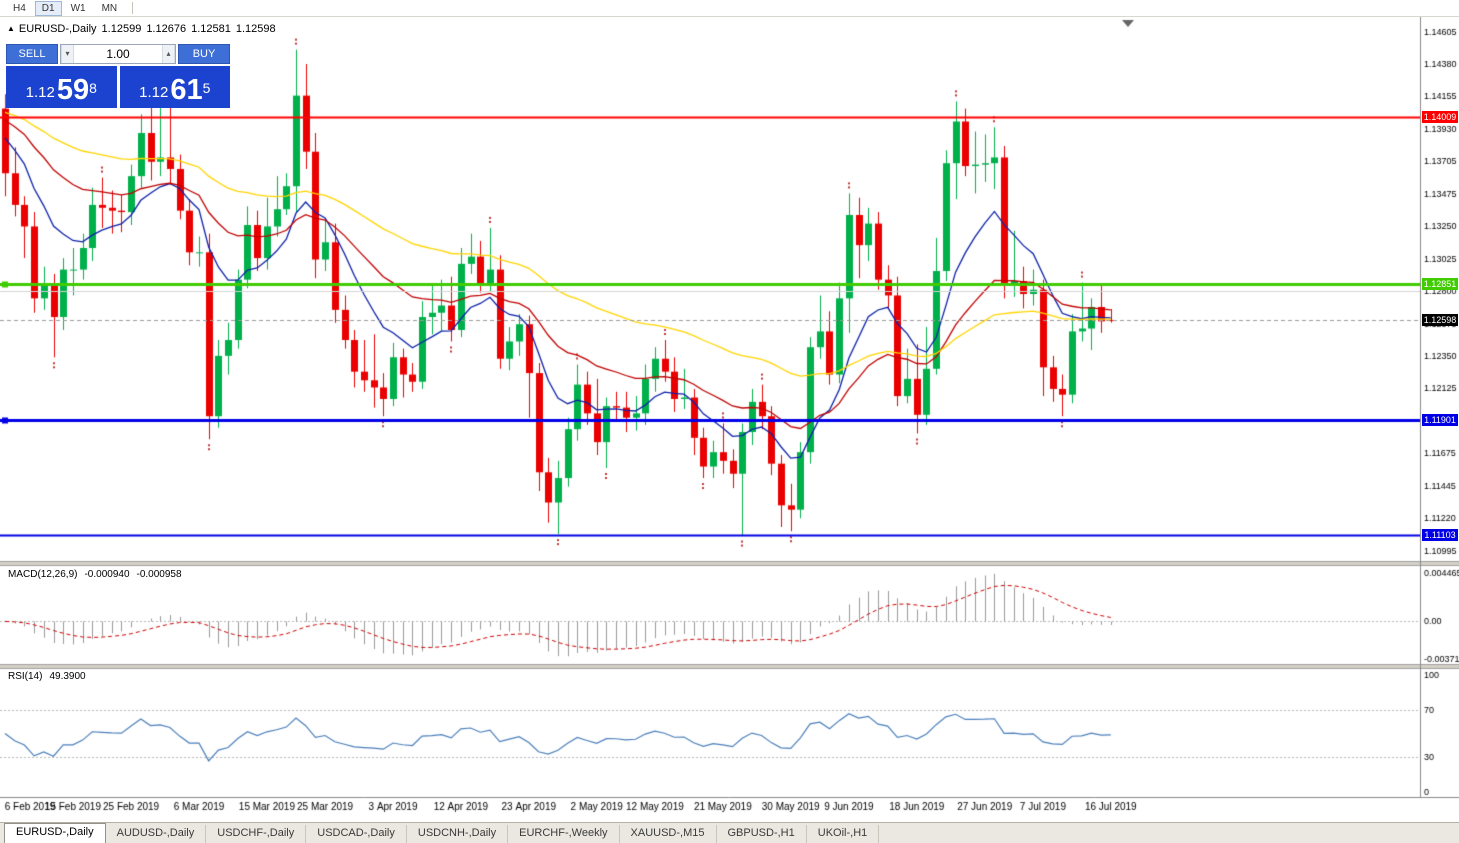 Image resolution: width=1459 pixels, height=843 pixels. Describe the element at coordinates (206, 88) in the screenshot. I see `buy-price-sup: 5` at that location.